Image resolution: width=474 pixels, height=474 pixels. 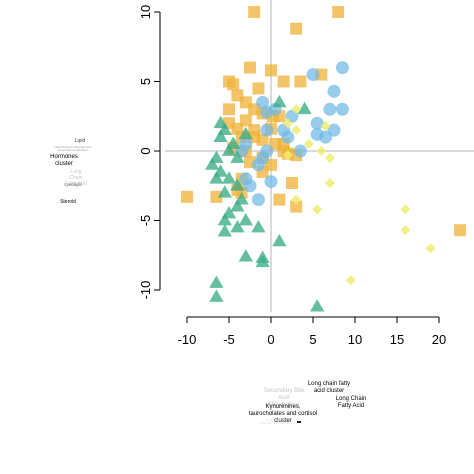 What do you see at coordinates (397, 339) in the screenshot?
I see `x-tick-label: 15` at bounding box center [397, 339].